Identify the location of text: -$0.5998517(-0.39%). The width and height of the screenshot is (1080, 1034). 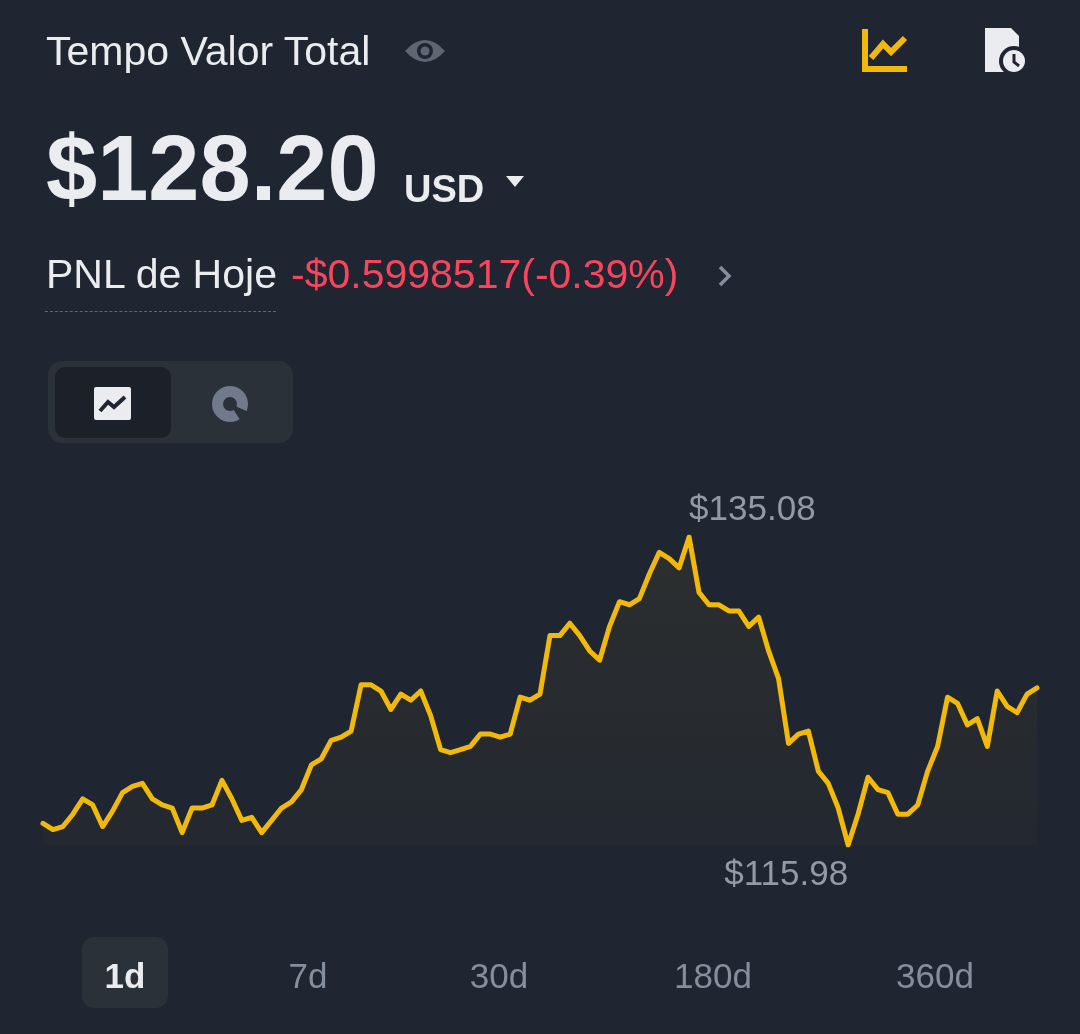
(485, 274).